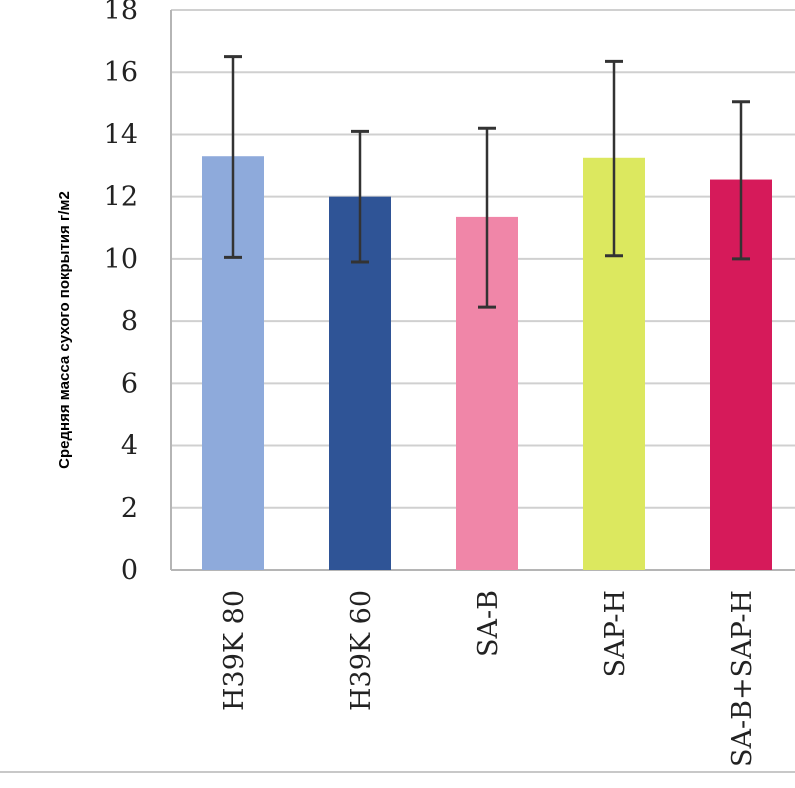  Describe the element at coordinates (129, 570) in the screenshot. I see `y-tick-label: 0` at that location.